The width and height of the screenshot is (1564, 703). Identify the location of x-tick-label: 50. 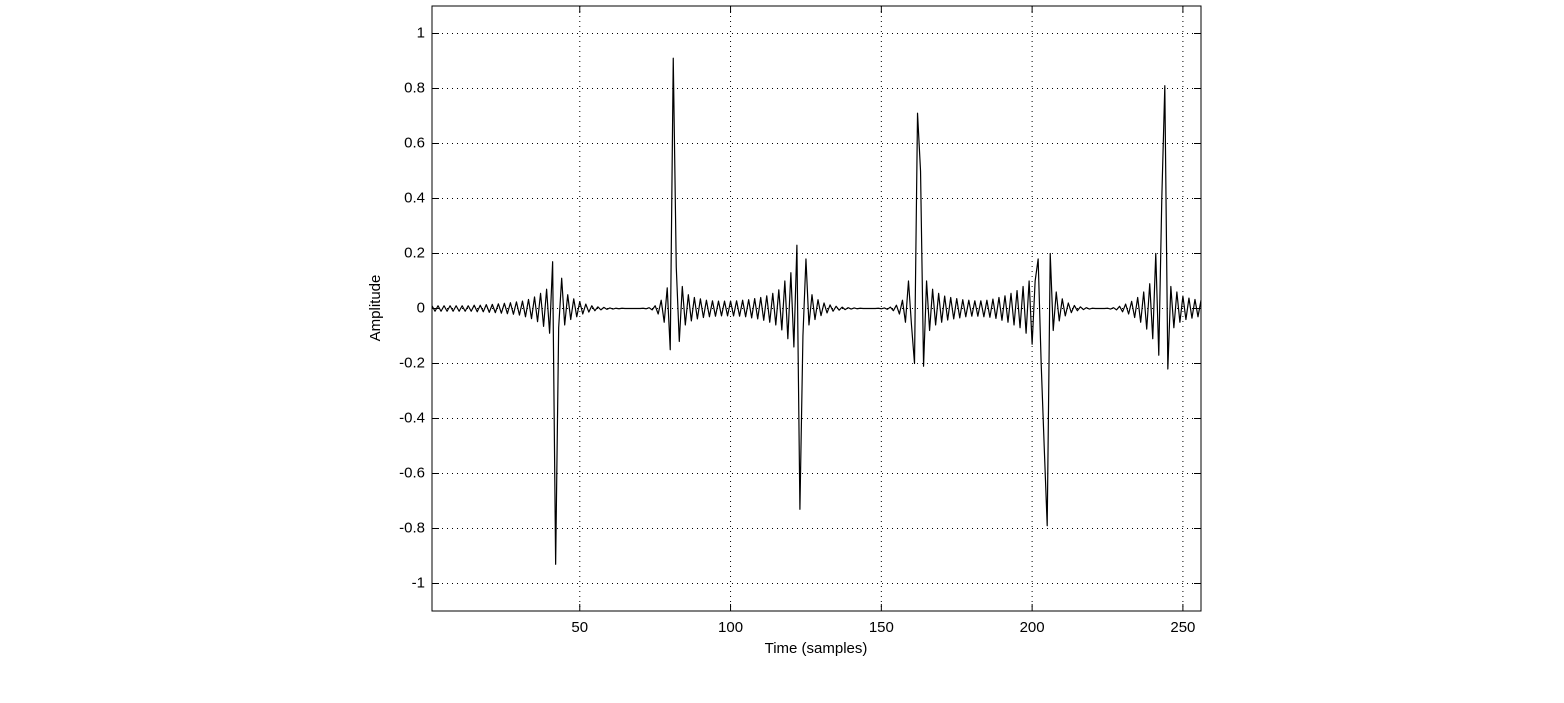
(579, 627).